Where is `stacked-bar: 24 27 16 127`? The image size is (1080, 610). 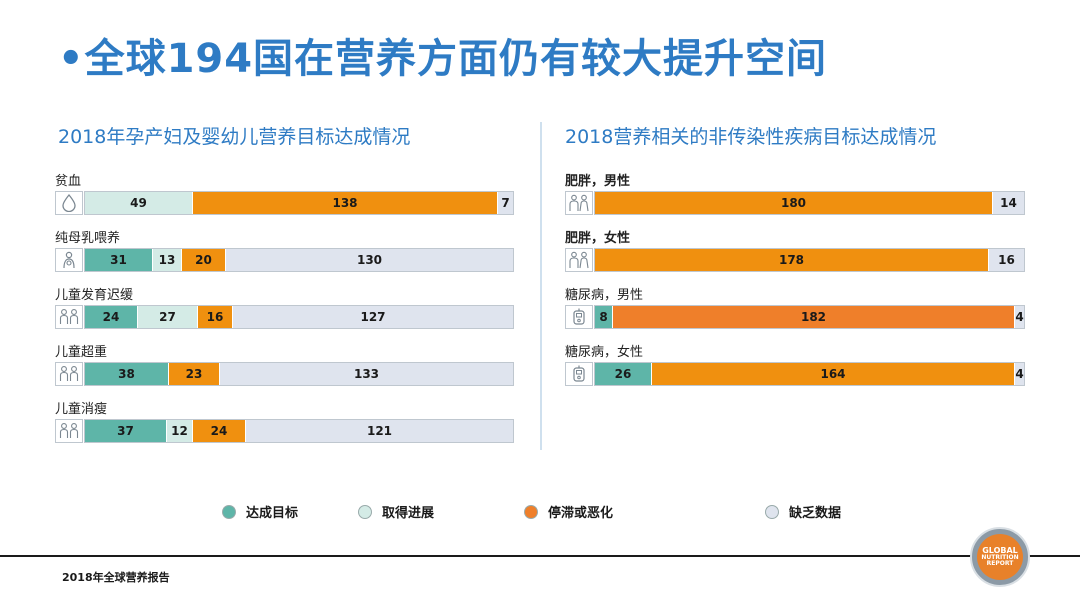 stacked-bar: 24 27 16 127 is located at coordinates (299, 317).